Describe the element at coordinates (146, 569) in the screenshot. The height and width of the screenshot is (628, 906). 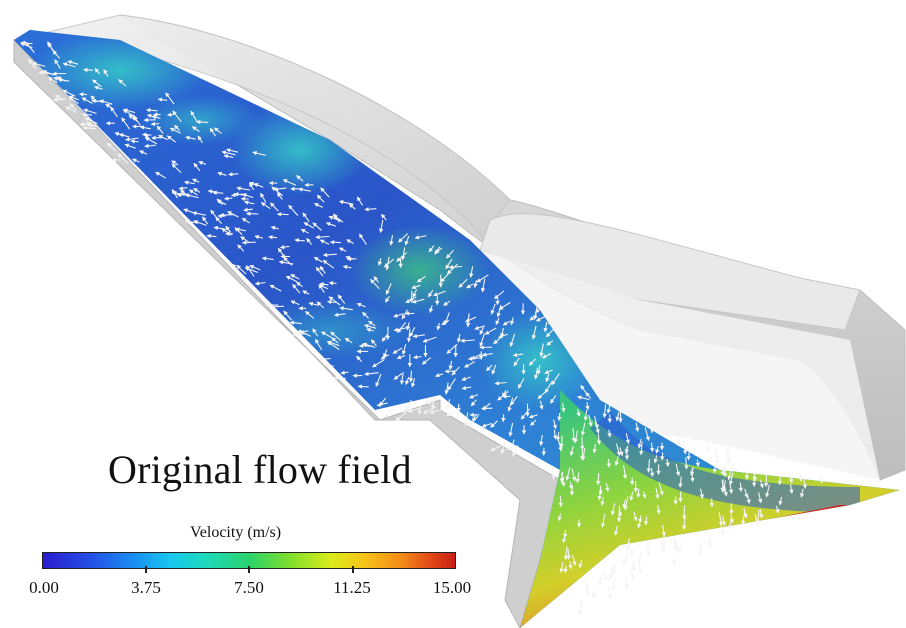
I see `colorbar-tick` at that location.